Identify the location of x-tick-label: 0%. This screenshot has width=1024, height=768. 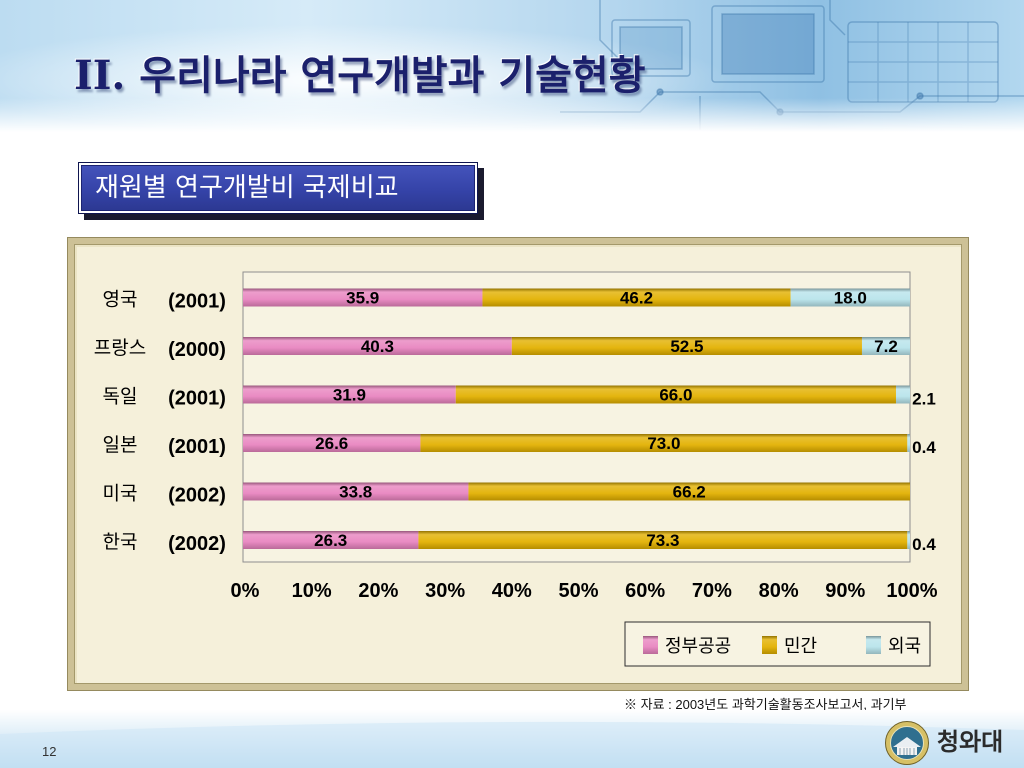
(245, 591).